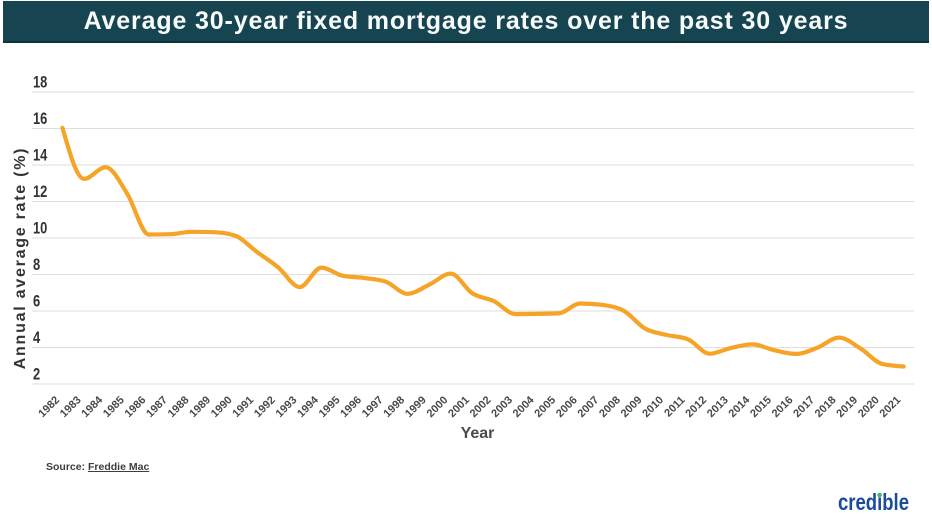 Image resolution: width=932 pixels, height=524 pixels. I want to click on svg-text: 2013, so click(718, 407).